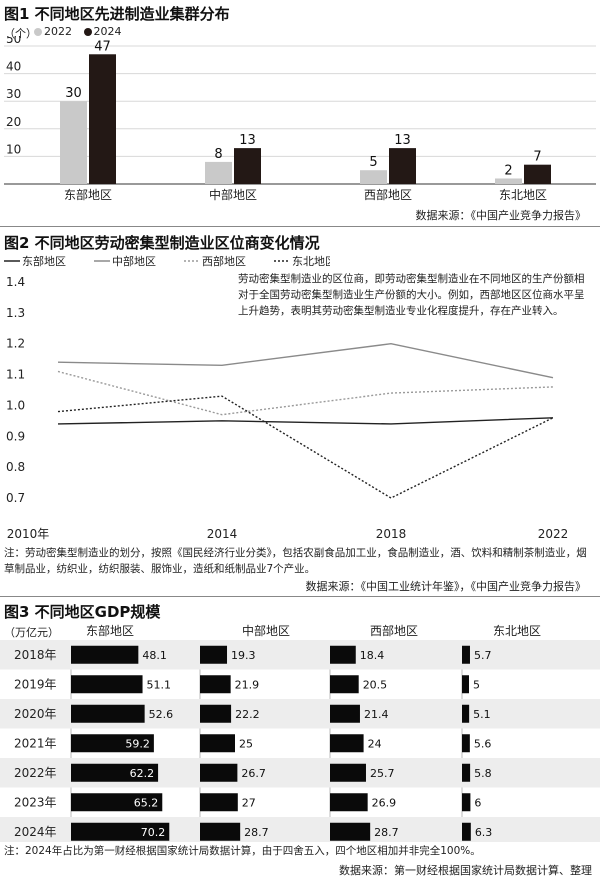  I want to click on bar-value-label: 2, so click(508, 170).